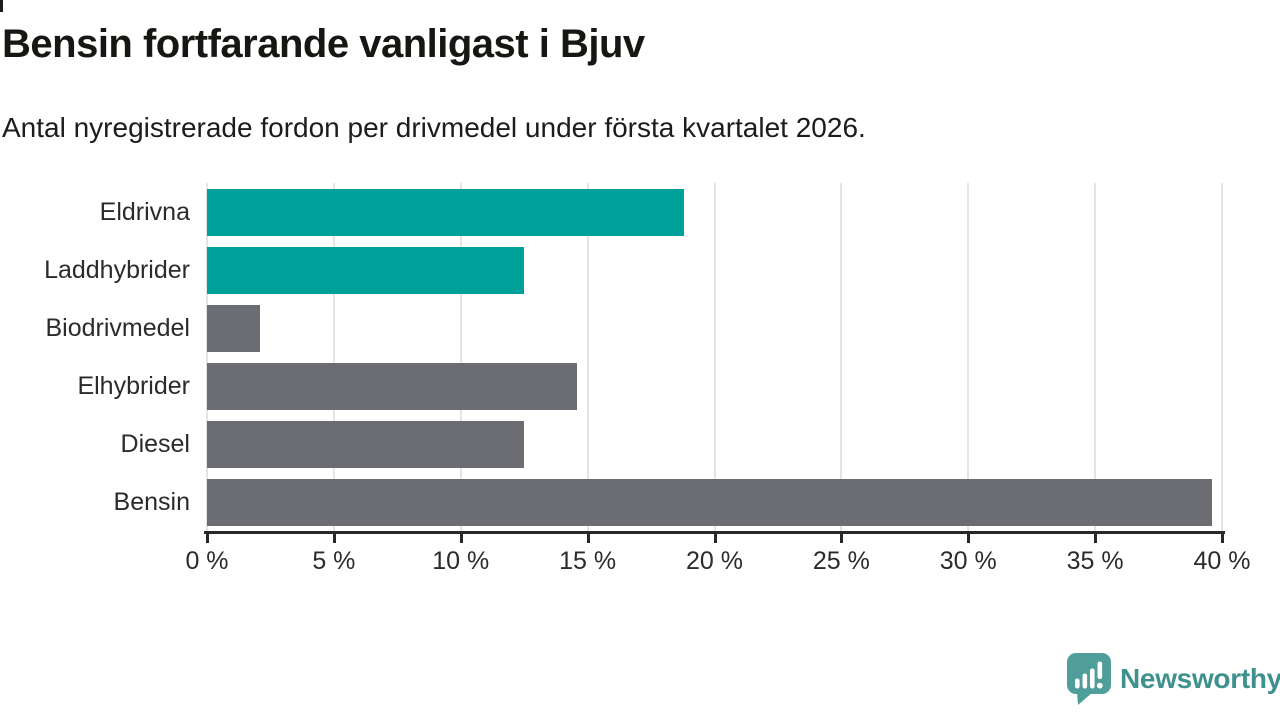 Image resolution: width=1280 pixels, height=720 pixels. Describe the element at coordinates (207, 561) in the screenshot. I see `x-tick-label-0: 0 %` at that location.